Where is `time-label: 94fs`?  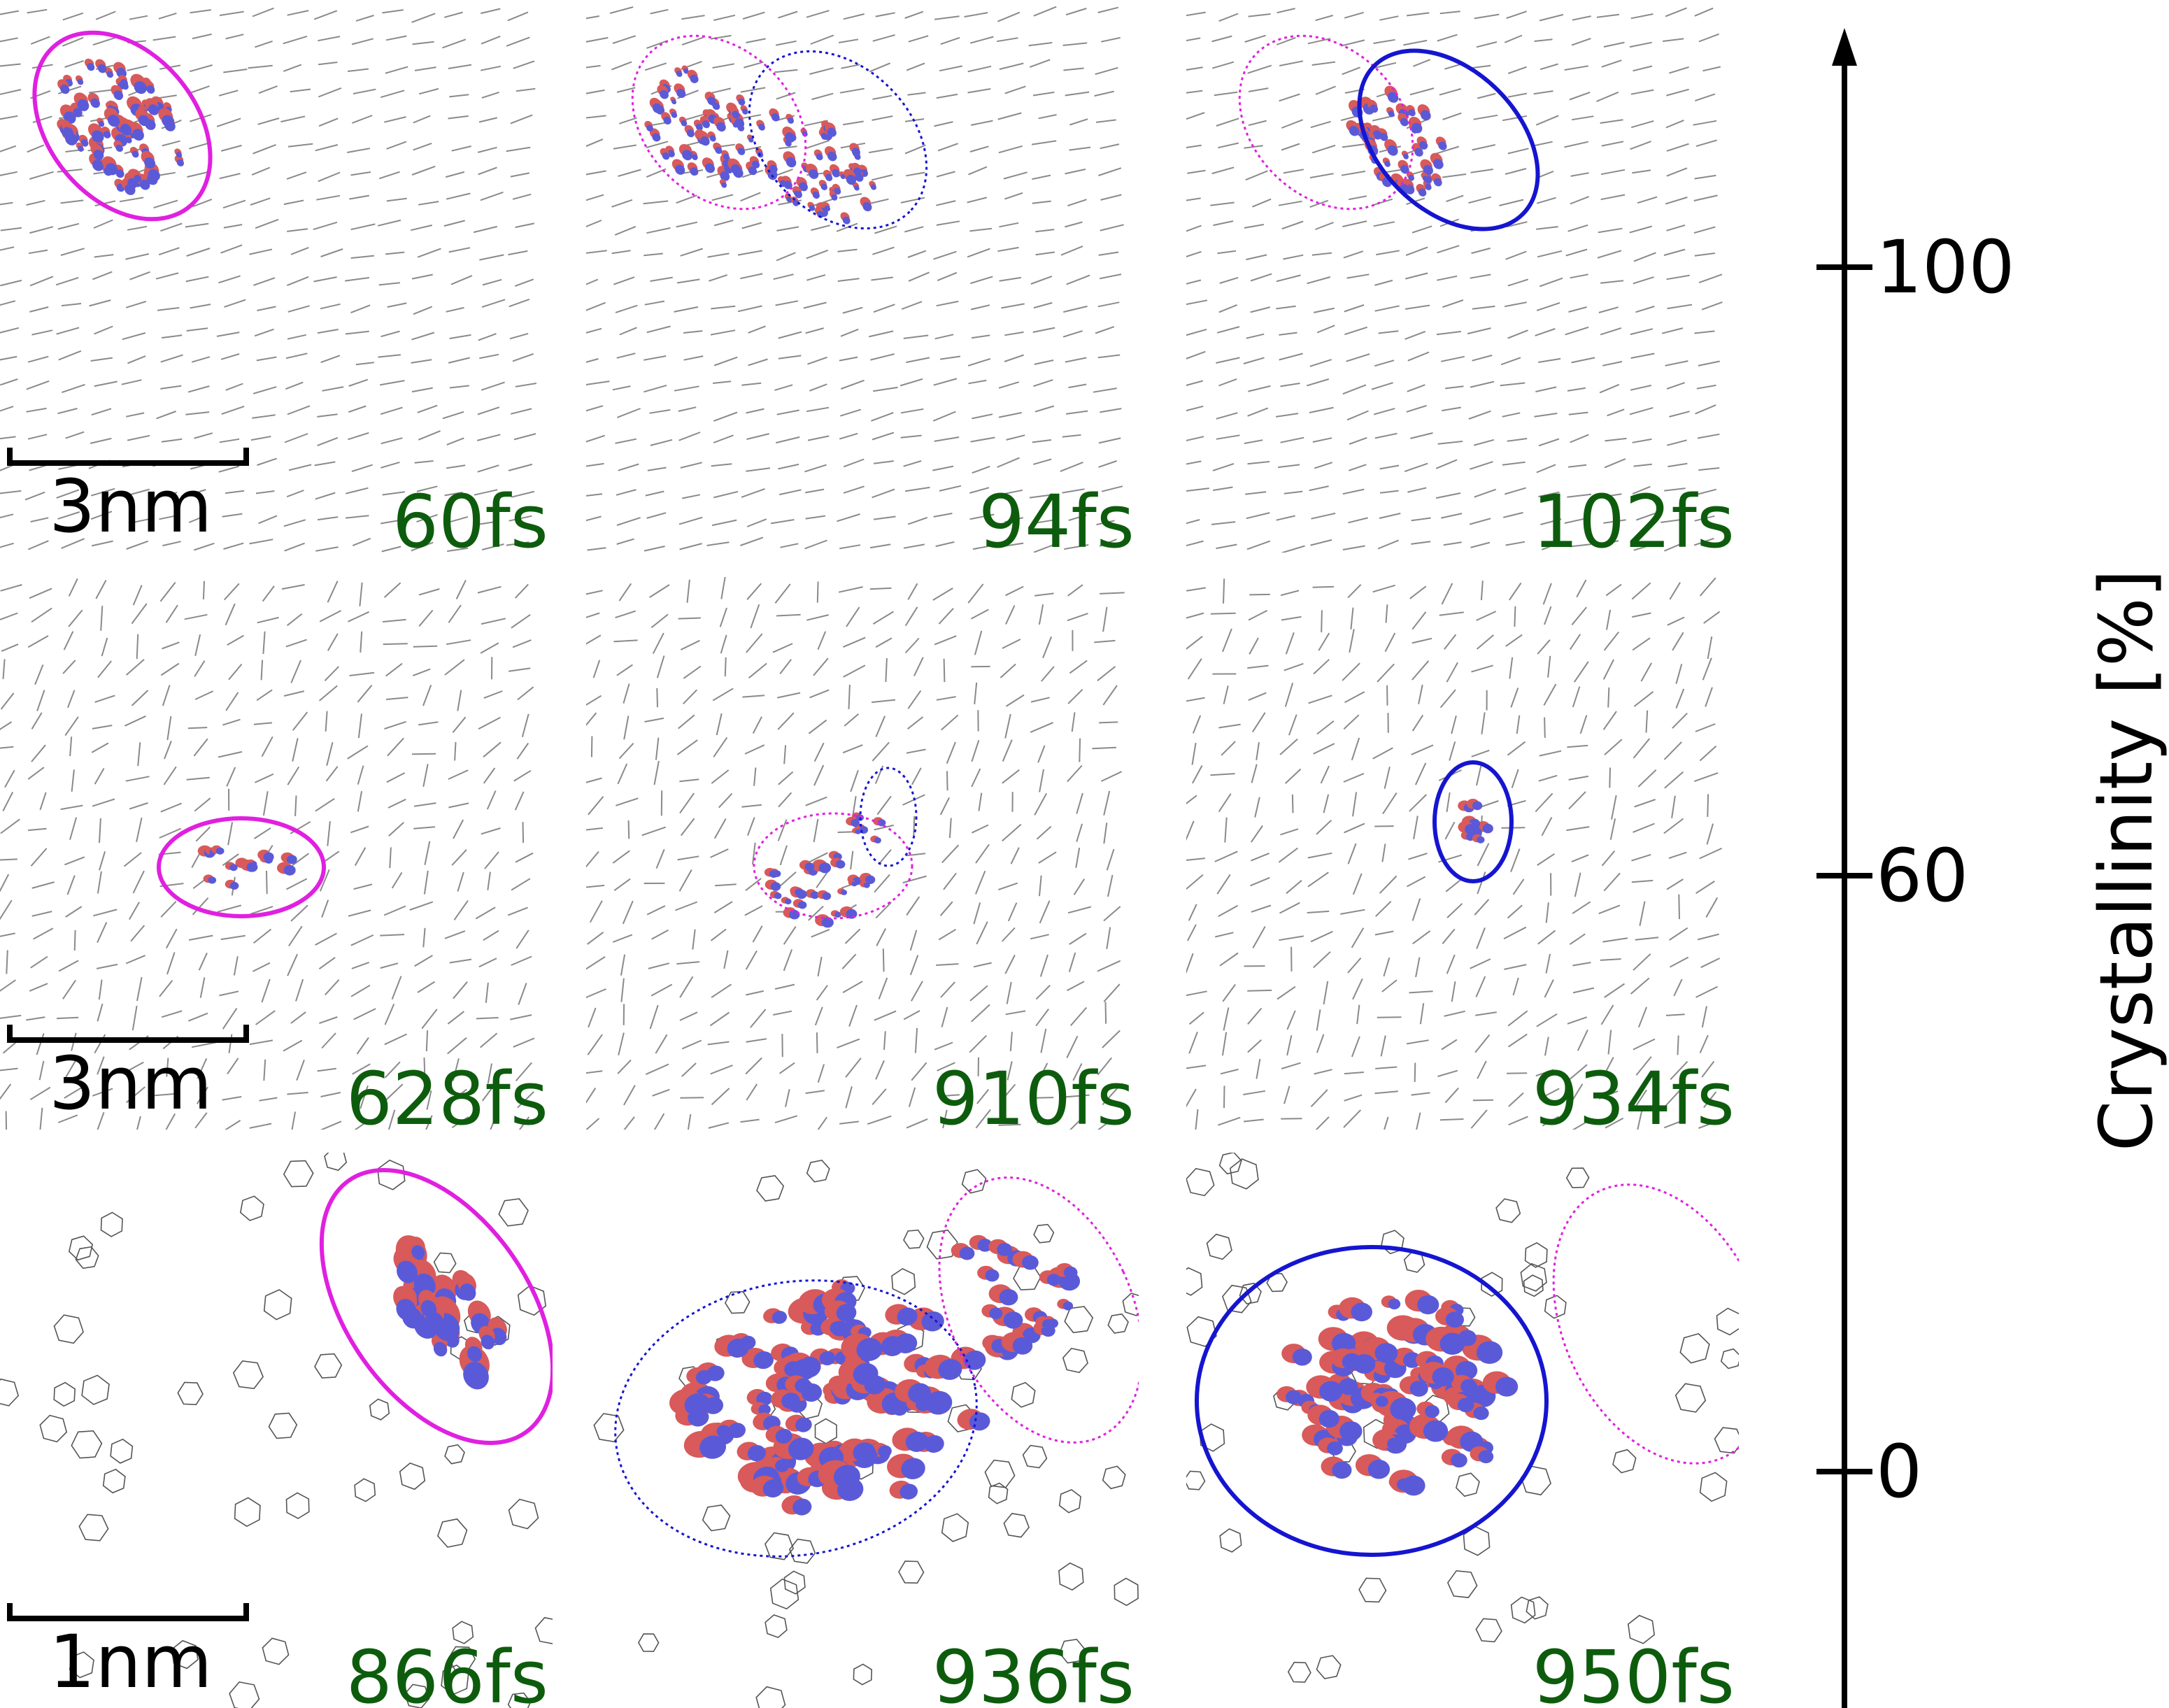
time-label: 94fs is located at coordinates (1056, 516).